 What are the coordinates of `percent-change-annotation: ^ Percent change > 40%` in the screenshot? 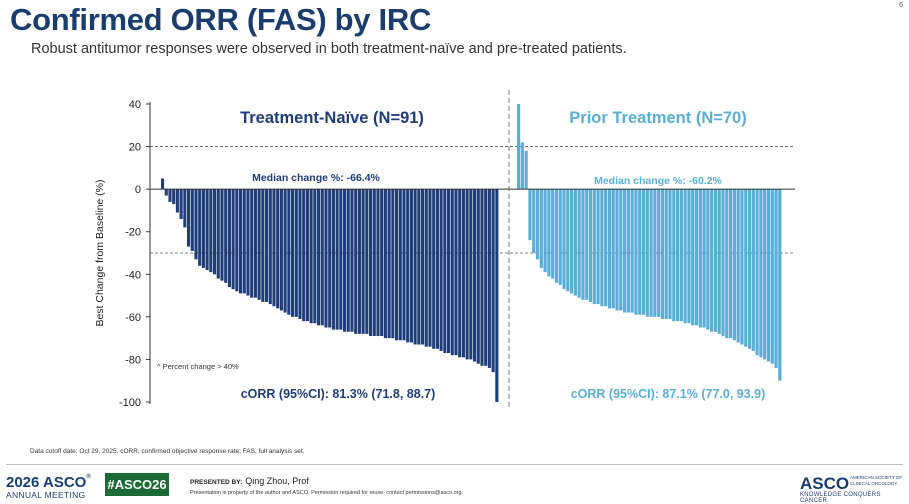 It's located at (198, 366).